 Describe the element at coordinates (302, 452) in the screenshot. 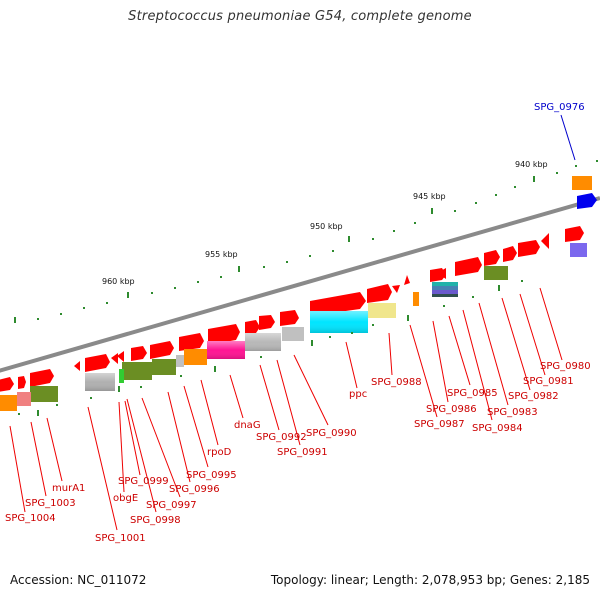

I see `gene-label: SPG_0991` at that location.